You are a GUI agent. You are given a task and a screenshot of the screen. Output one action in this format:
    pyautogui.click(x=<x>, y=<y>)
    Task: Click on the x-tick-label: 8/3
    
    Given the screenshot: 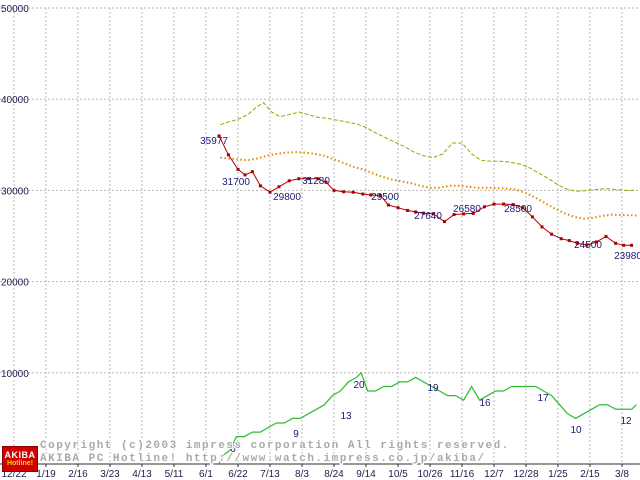 What is the action you would take?
    pyautogui.click(x=302, y=474)
    